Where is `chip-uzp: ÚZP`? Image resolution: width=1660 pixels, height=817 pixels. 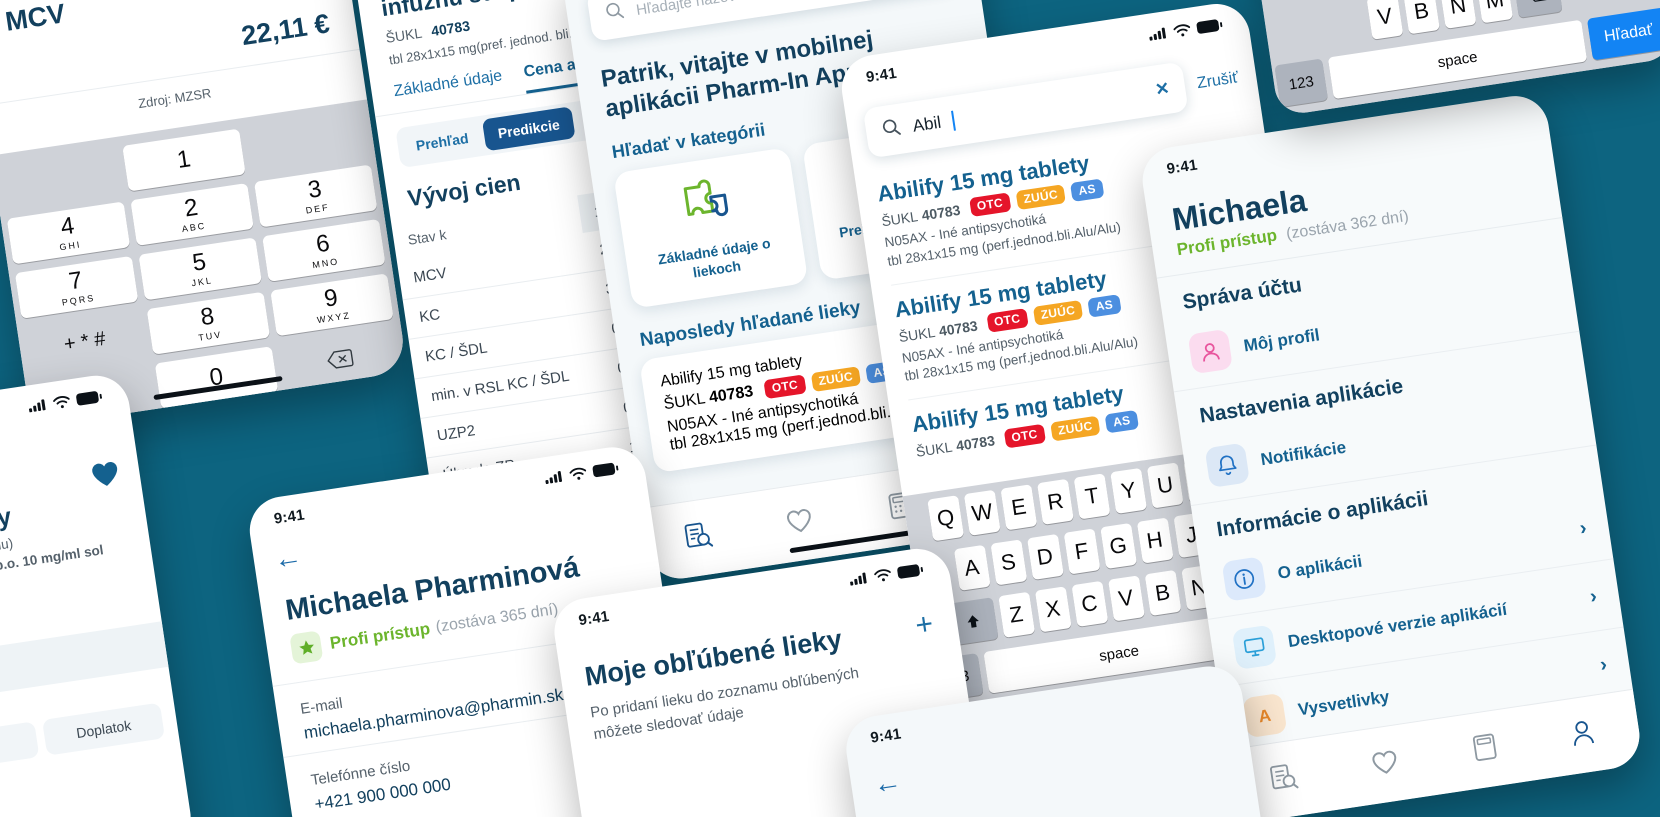
chip-uzp: ÚZP is located at coordinates (20, 747).